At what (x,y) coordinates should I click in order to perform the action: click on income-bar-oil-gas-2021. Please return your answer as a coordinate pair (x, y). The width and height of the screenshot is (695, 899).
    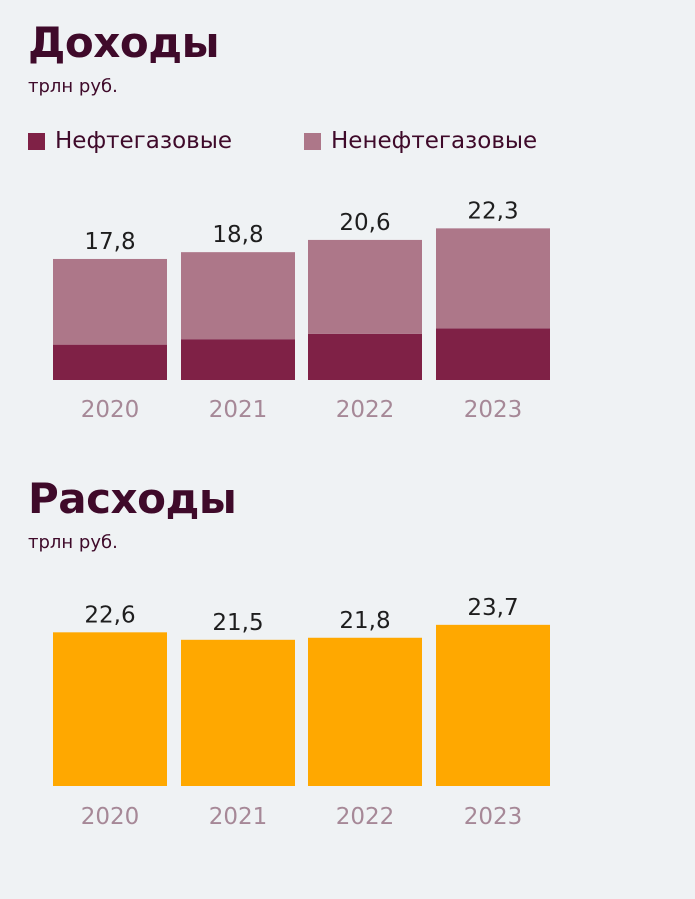
    Looking at the image, I should click on (238, 359).